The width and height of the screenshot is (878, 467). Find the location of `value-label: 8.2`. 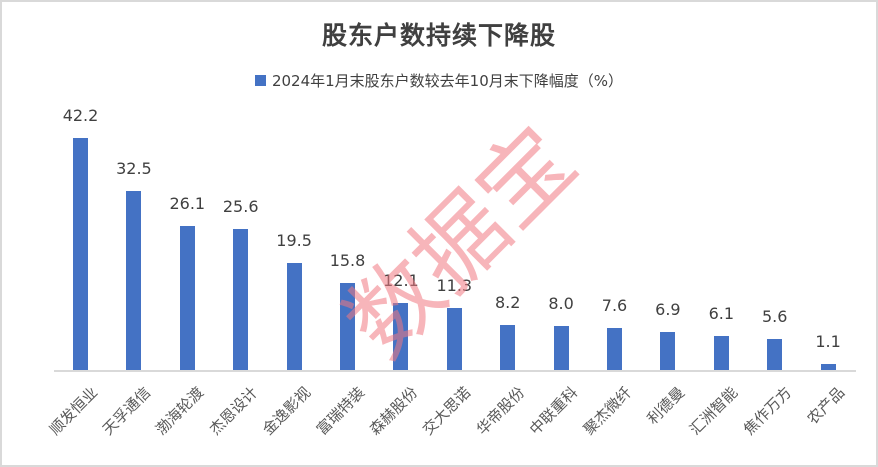

value-label: 8.2 is located at coordinates (507, 302).